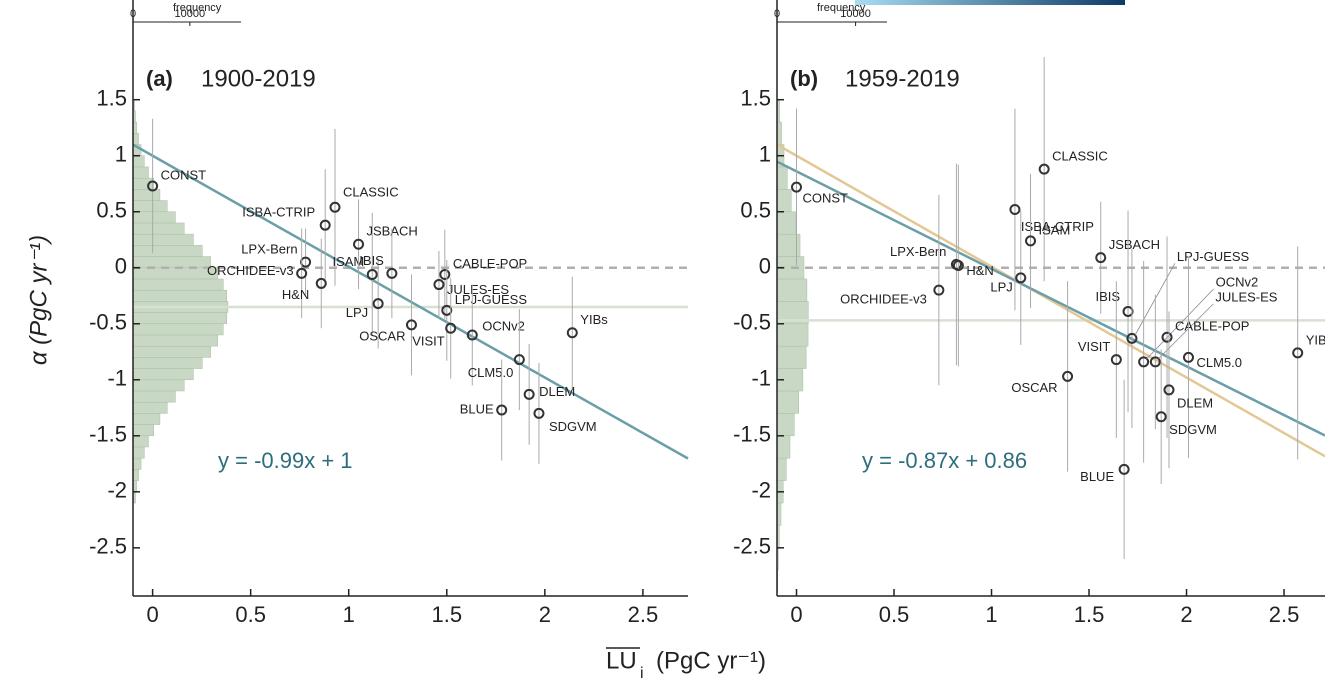 The width and height of the screenshot is (1325, 684). What do you see at coordinates (804, 78) in the screenshot?
I see `panel-label: (b)` at bounding box center [804, 78].